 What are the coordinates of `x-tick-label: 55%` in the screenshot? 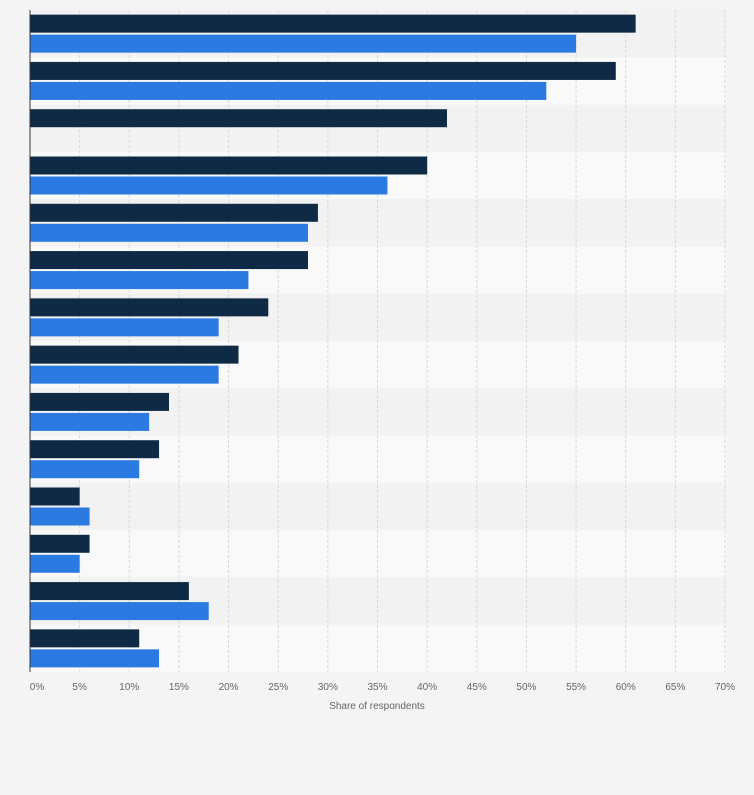 It's located at (576, 687).